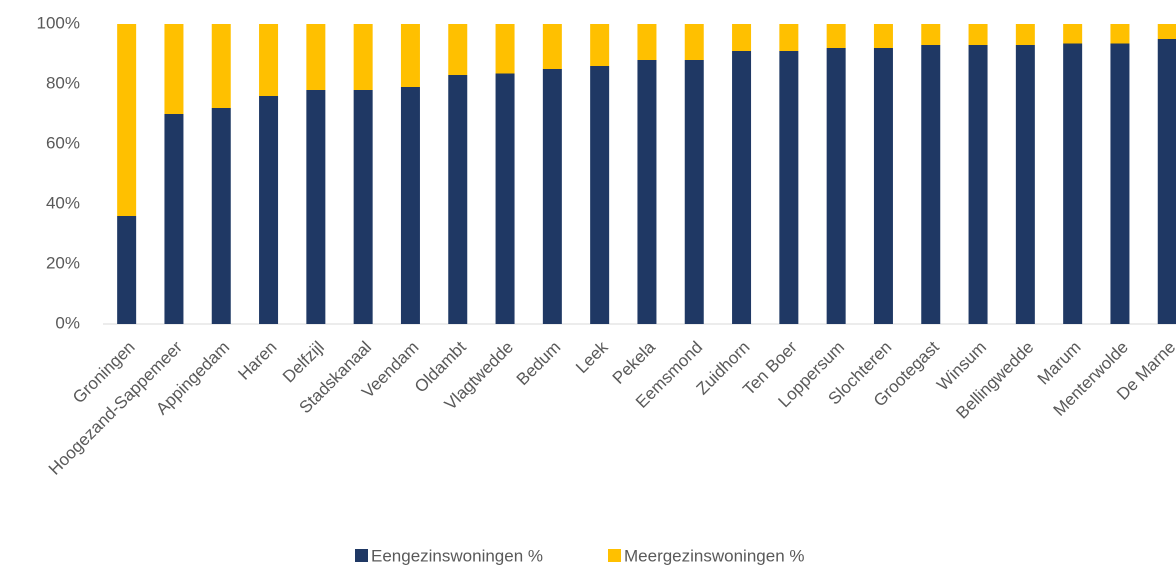 This screenshot has width=1176, height=572. I want to click on y-tick-label: 0%, so click(67, 322).